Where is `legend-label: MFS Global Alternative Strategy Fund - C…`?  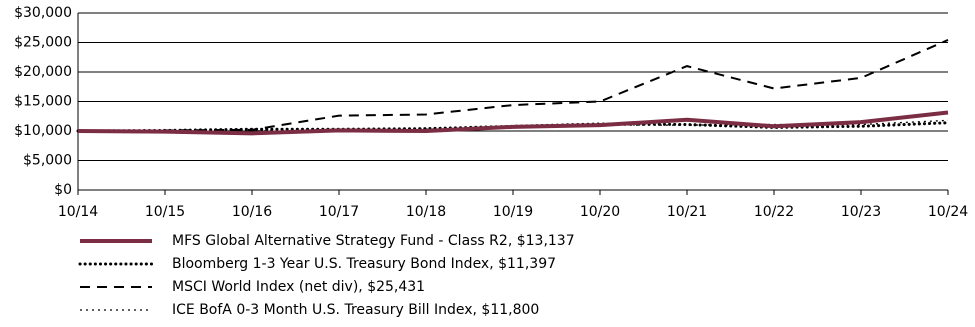
legend-label: MFS Global Alternative Strategy Fund - C… is located at coordinates (373, 241).